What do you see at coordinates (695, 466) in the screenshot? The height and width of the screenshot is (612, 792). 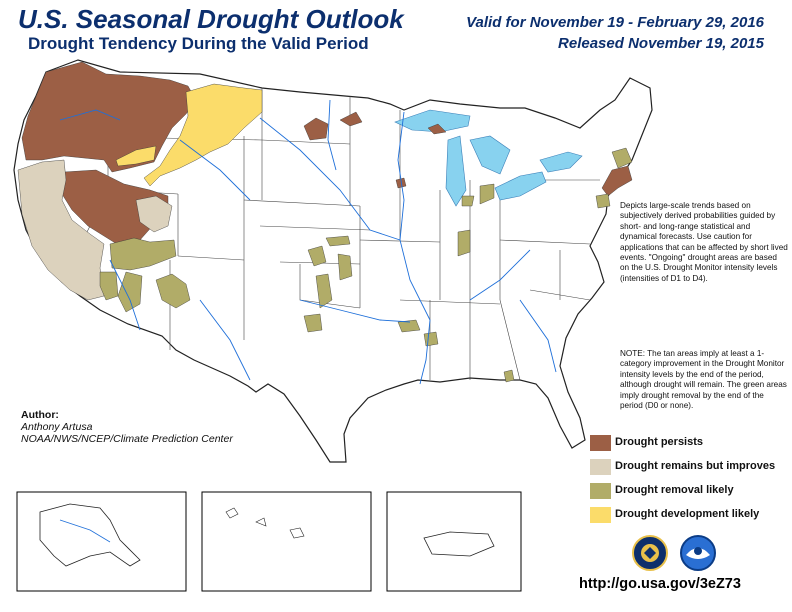 I see `legend-label-improves: Drought remains but improves` at bounding box center [695, 466].